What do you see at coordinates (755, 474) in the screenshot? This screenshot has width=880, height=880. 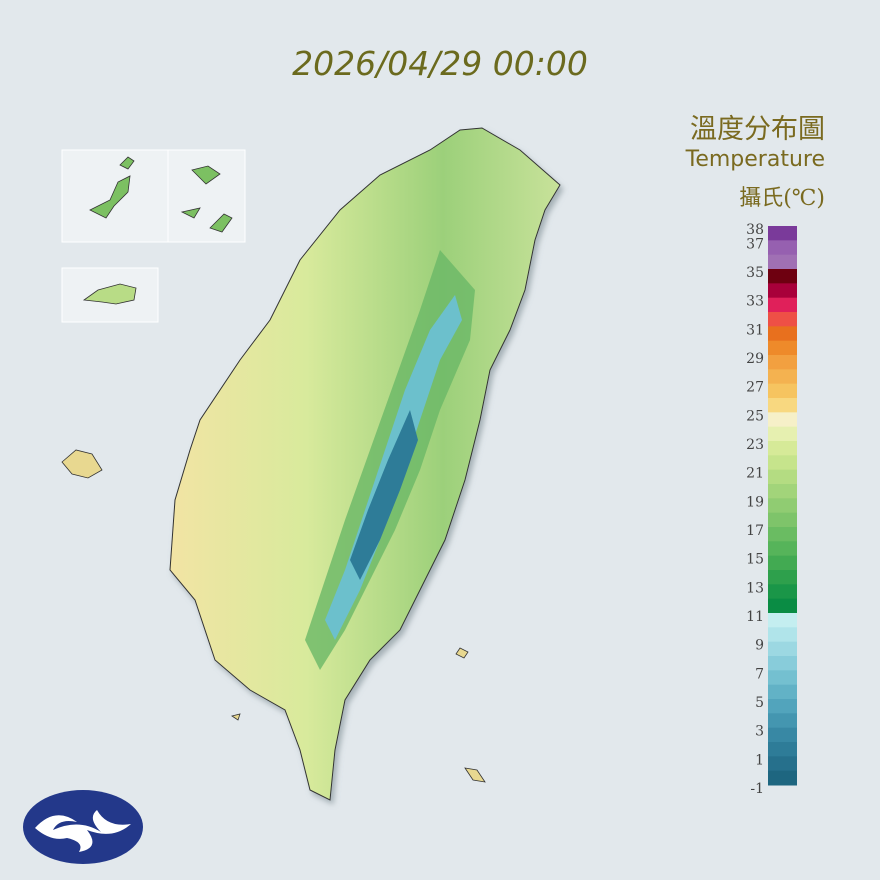 I see `legend-label: 21` at bounding box center [755, 474].